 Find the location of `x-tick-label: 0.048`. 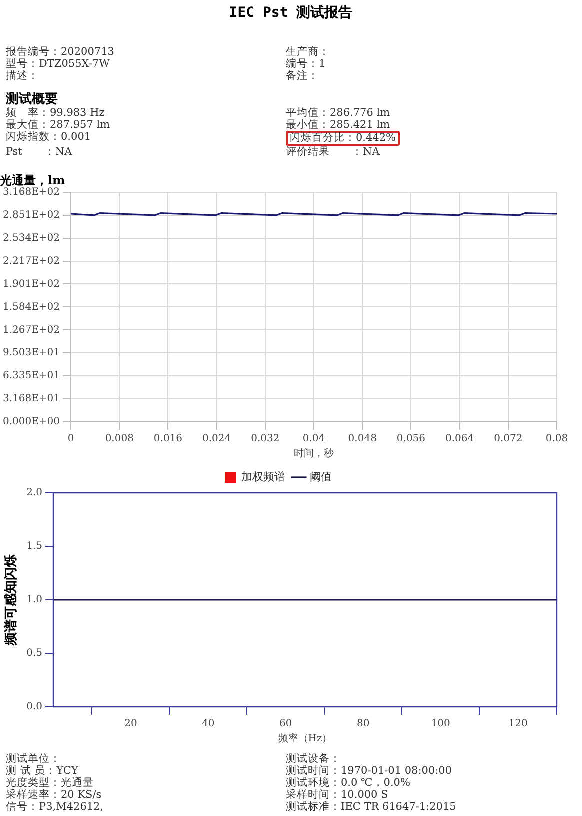

x-tick-label: 0.048 is located at coordinates (362, 439).